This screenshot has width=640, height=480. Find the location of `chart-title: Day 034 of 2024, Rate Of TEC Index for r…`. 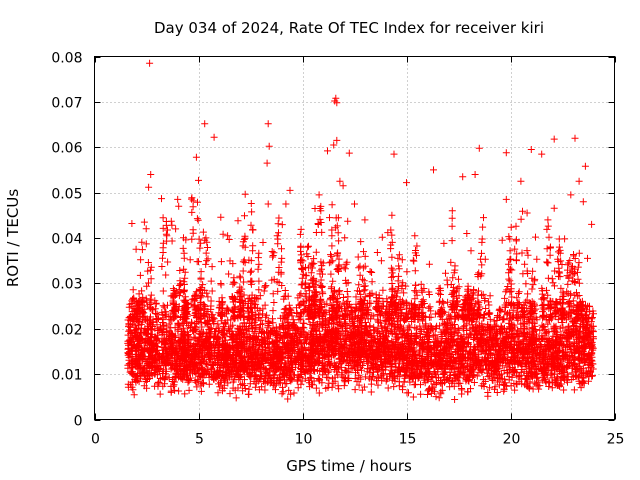

chart-title: Day 034 of 2024, Rate Of TEC Index for r… is located at coordinates (349, 28).